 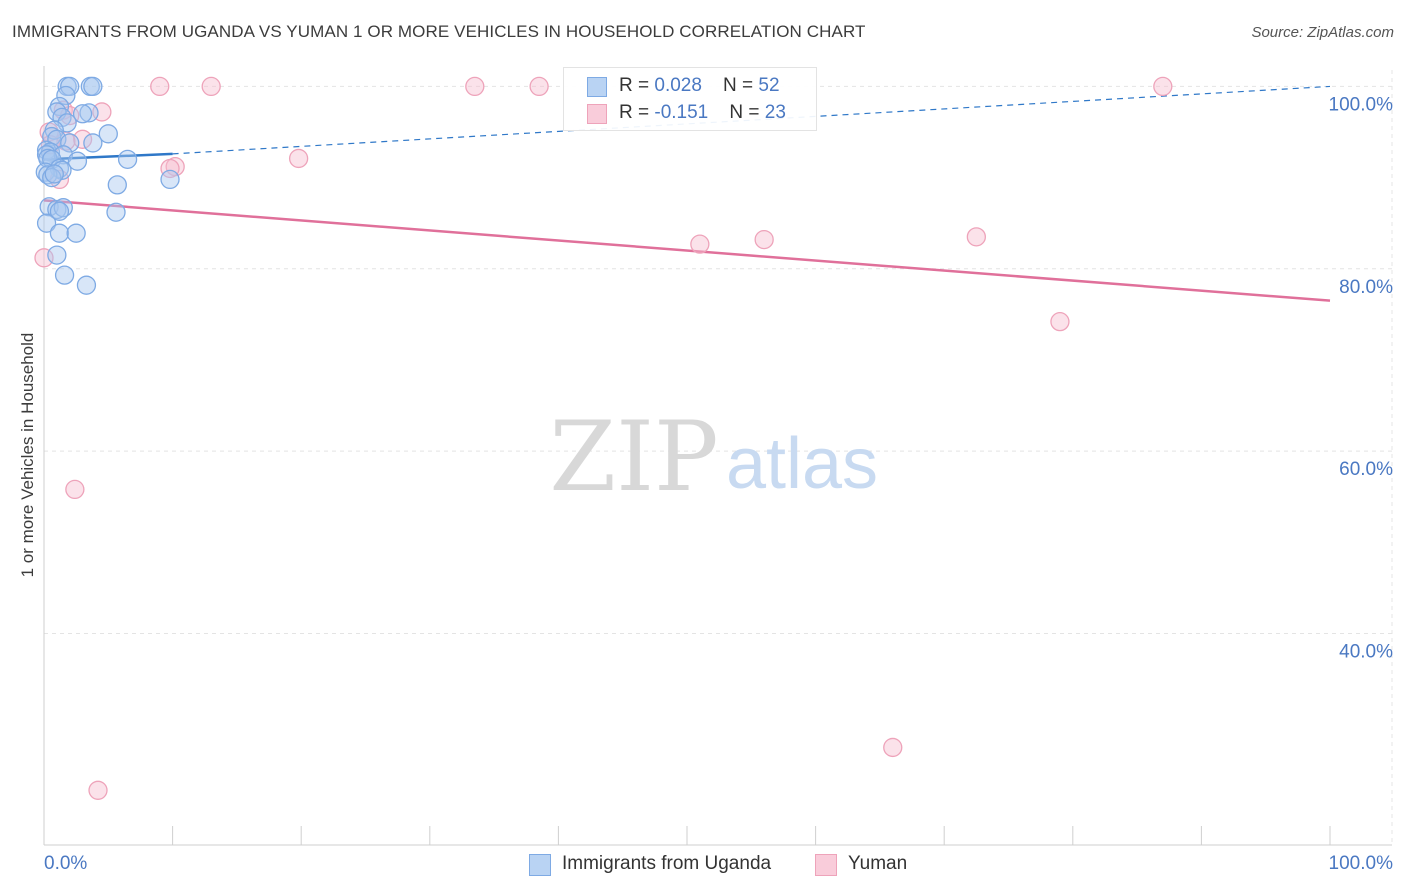 What do you see at coordinates (1366, 287) in the screenshot?
I see `y-tick-label: 80.0%` at bounding box center [1366, 287].